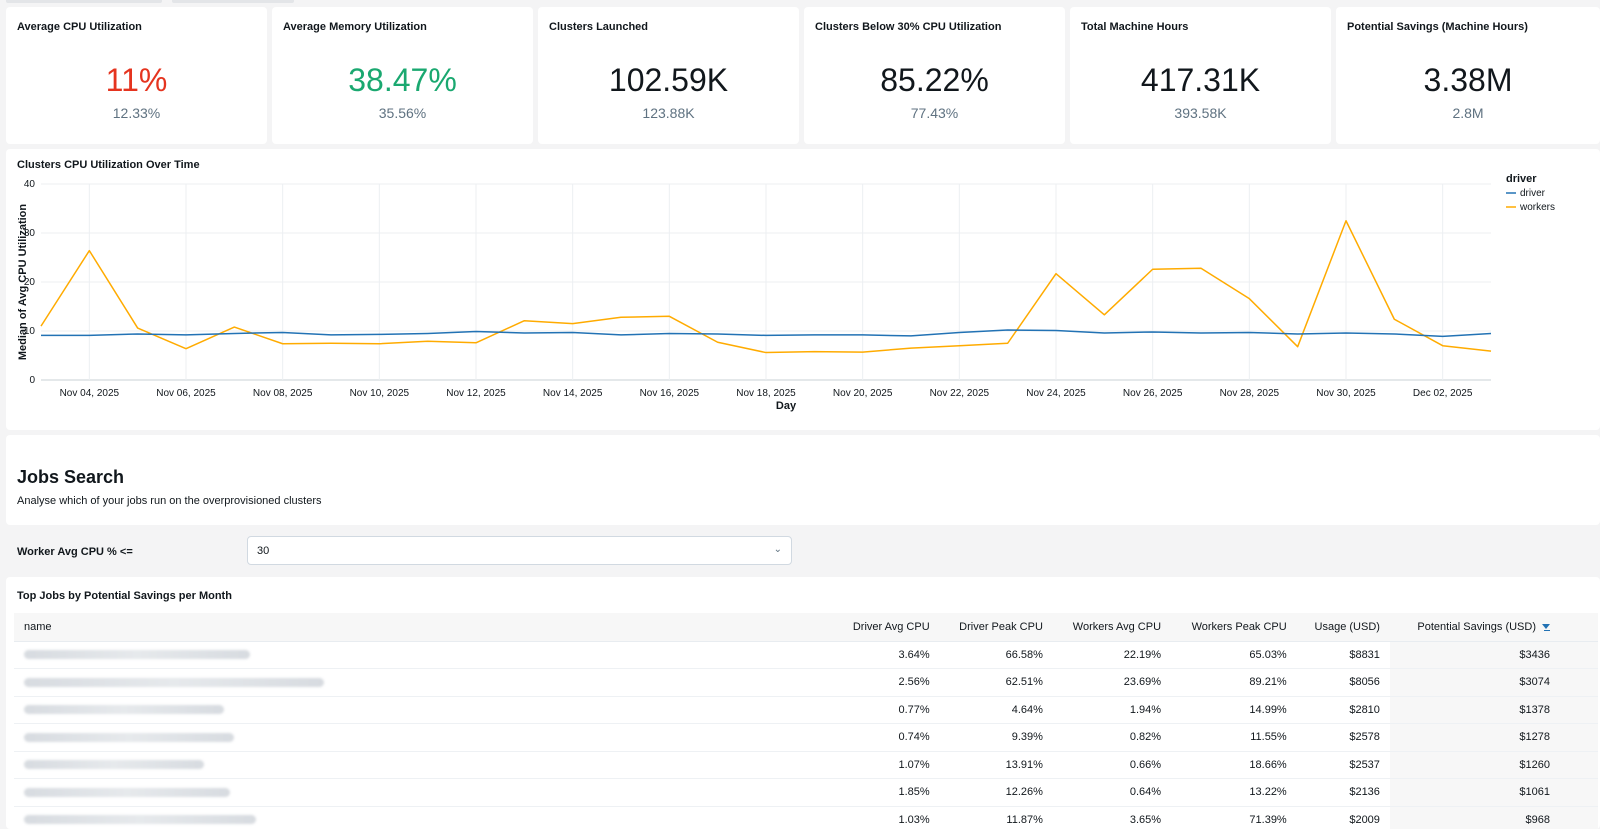 The height and width of the screenshot is (829, 1600). I want to click on series-line-workers, so click(766, 287).